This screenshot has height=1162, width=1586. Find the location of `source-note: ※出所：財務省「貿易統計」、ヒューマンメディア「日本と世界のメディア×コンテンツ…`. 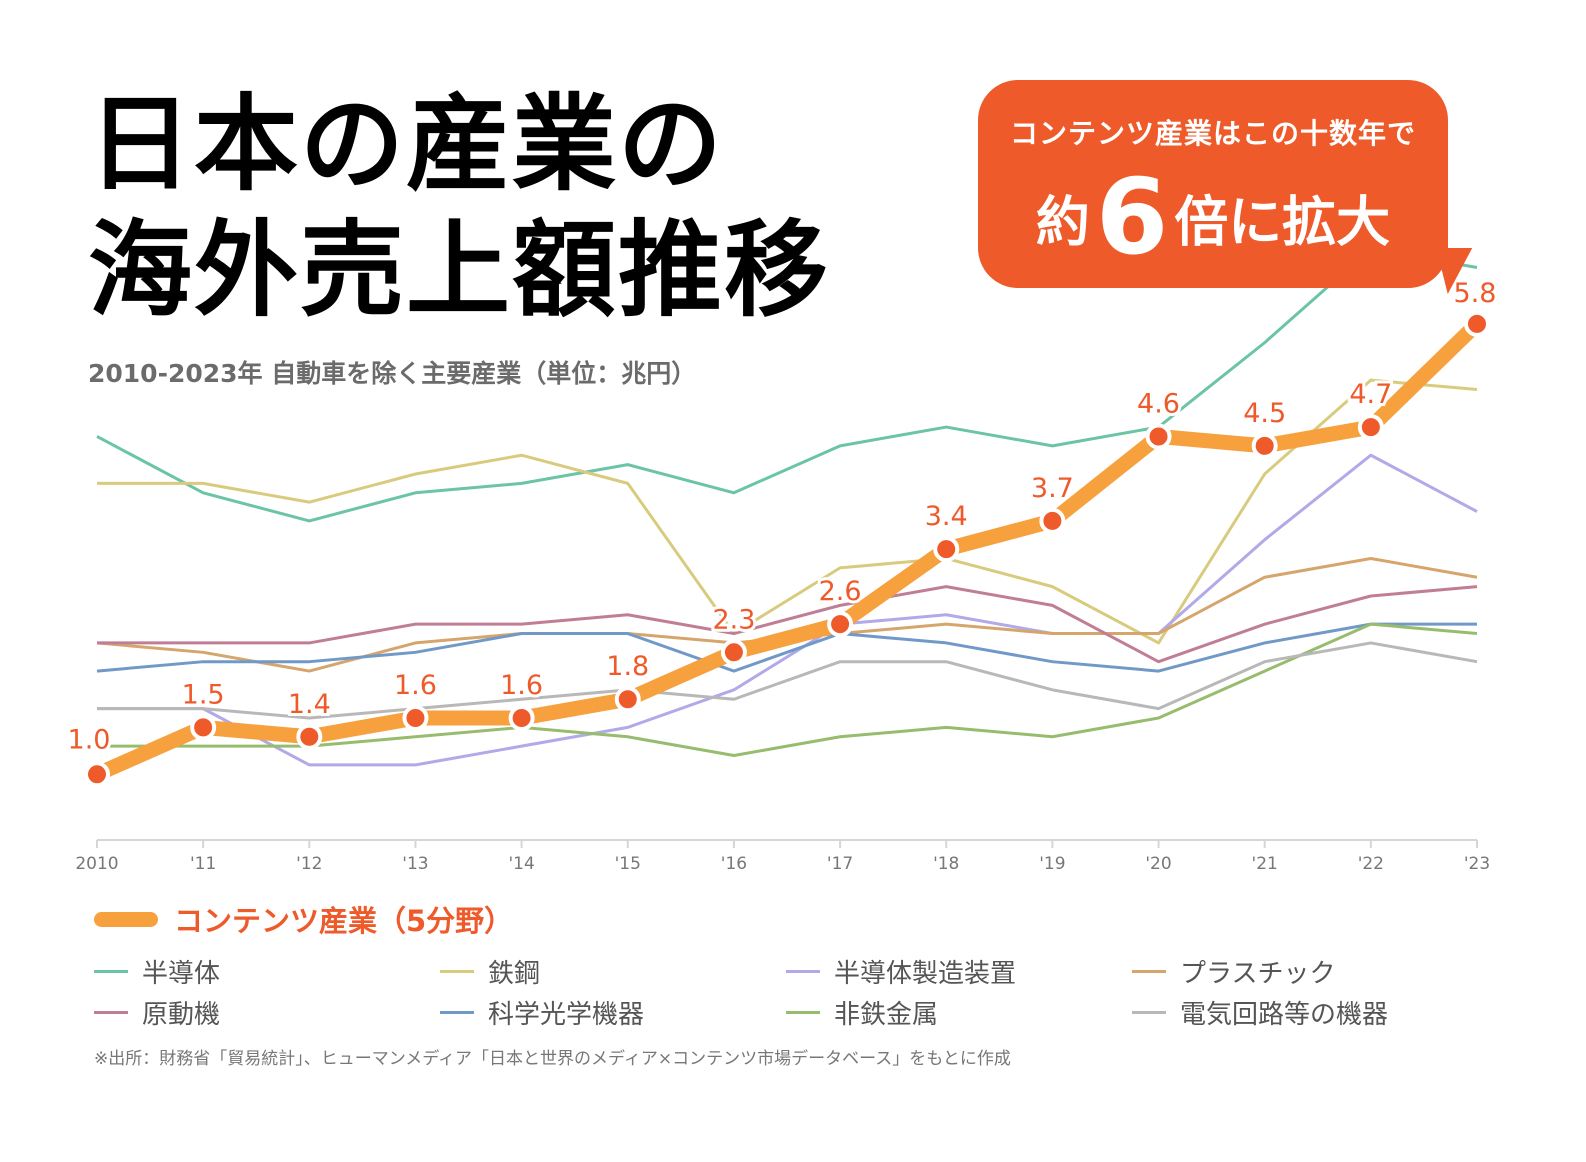

source-note: ※出所：財務省「貿易統計」、ヒューマンメディア「日本と世界のメディア×コンテンツ… is located at coordinates (552, 1059).